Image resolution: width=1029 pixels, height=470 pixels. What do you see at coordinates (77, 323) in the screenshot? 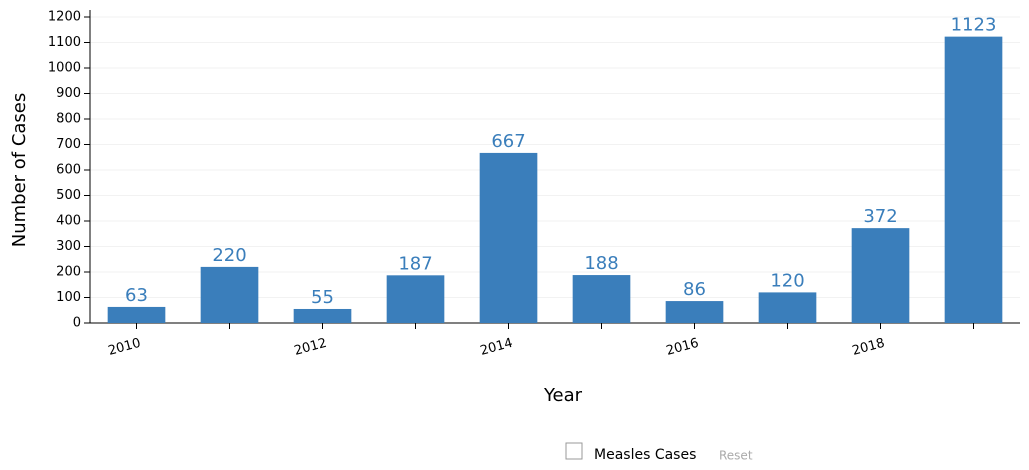
I see `y-tick-label: 0` at bounding box center [77, 323].